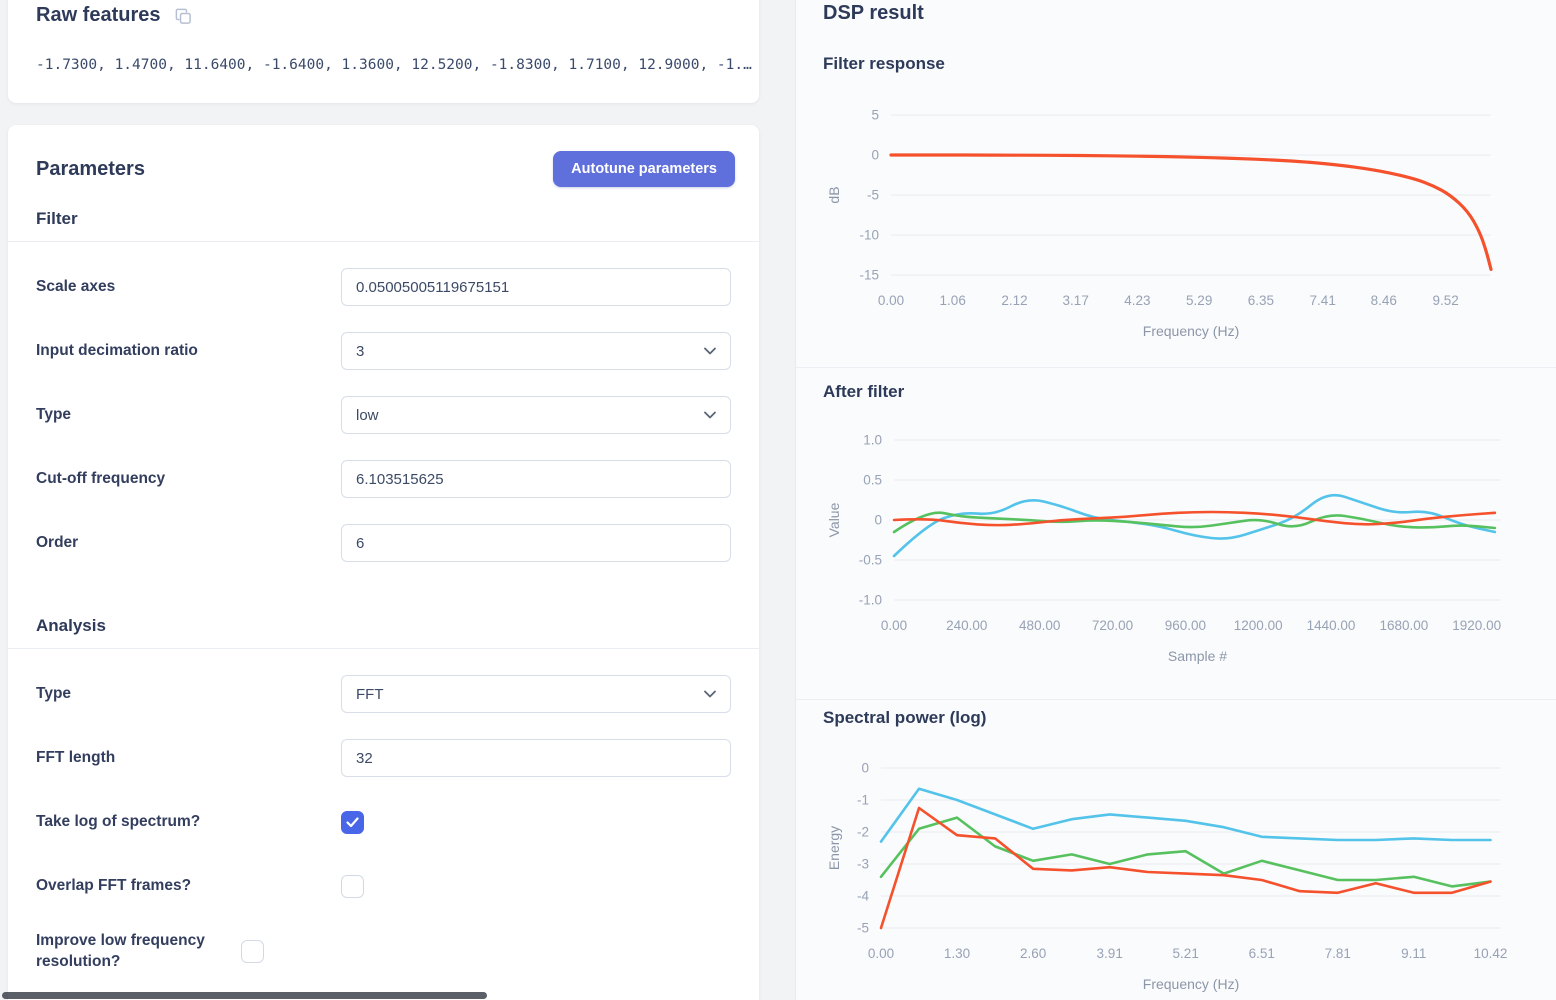  Describe the element at coordinates (863, 800) in the screenshot. I see `svg-text: -1` at that location.